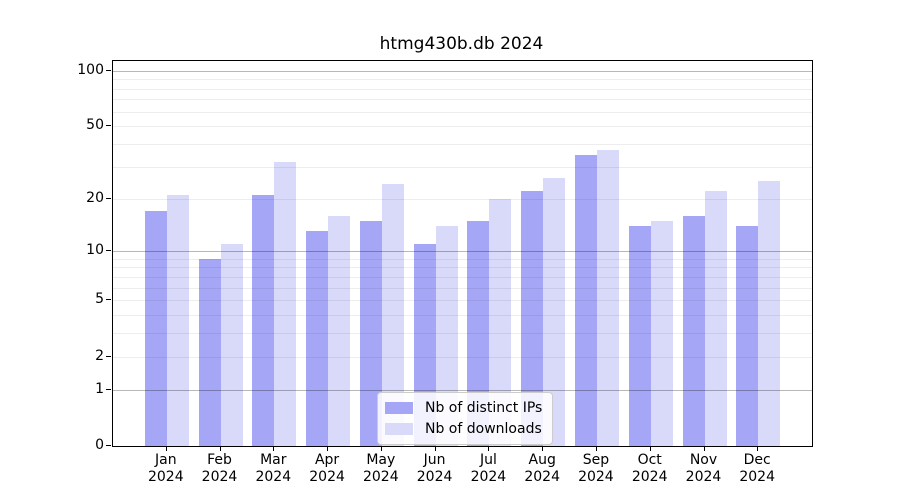  I want to click on x-tick-sep, so click(596, 448).